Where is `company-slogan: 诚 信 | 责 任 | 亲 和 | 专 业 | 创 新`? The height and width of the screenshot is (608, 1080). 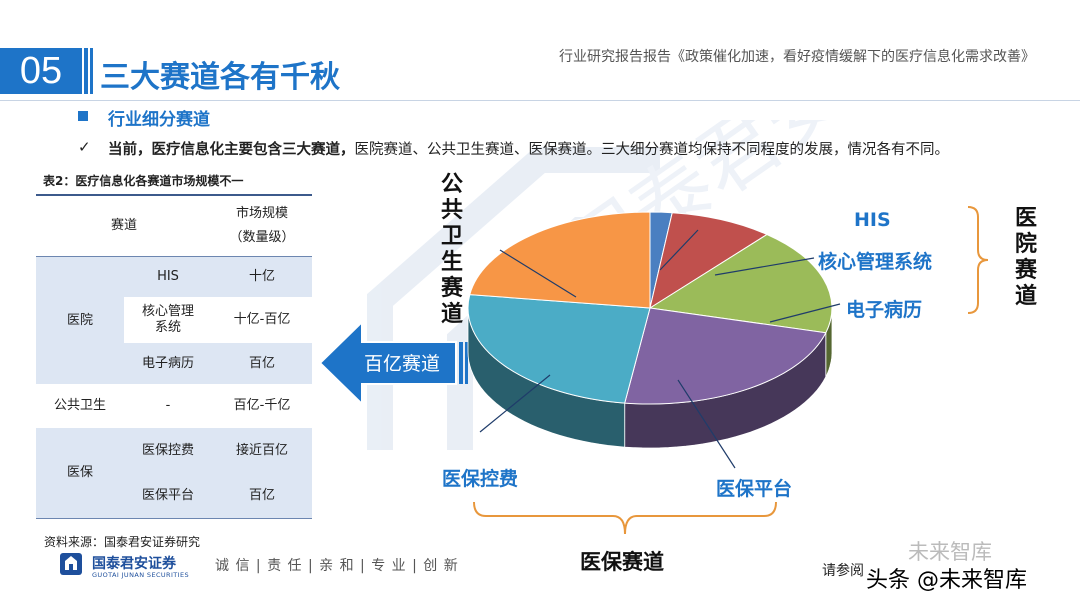 company-slogan: 诚 信 | 责 任 | 亲 和 | 专 业 | 创 新 is located at coordinates (337, 566).